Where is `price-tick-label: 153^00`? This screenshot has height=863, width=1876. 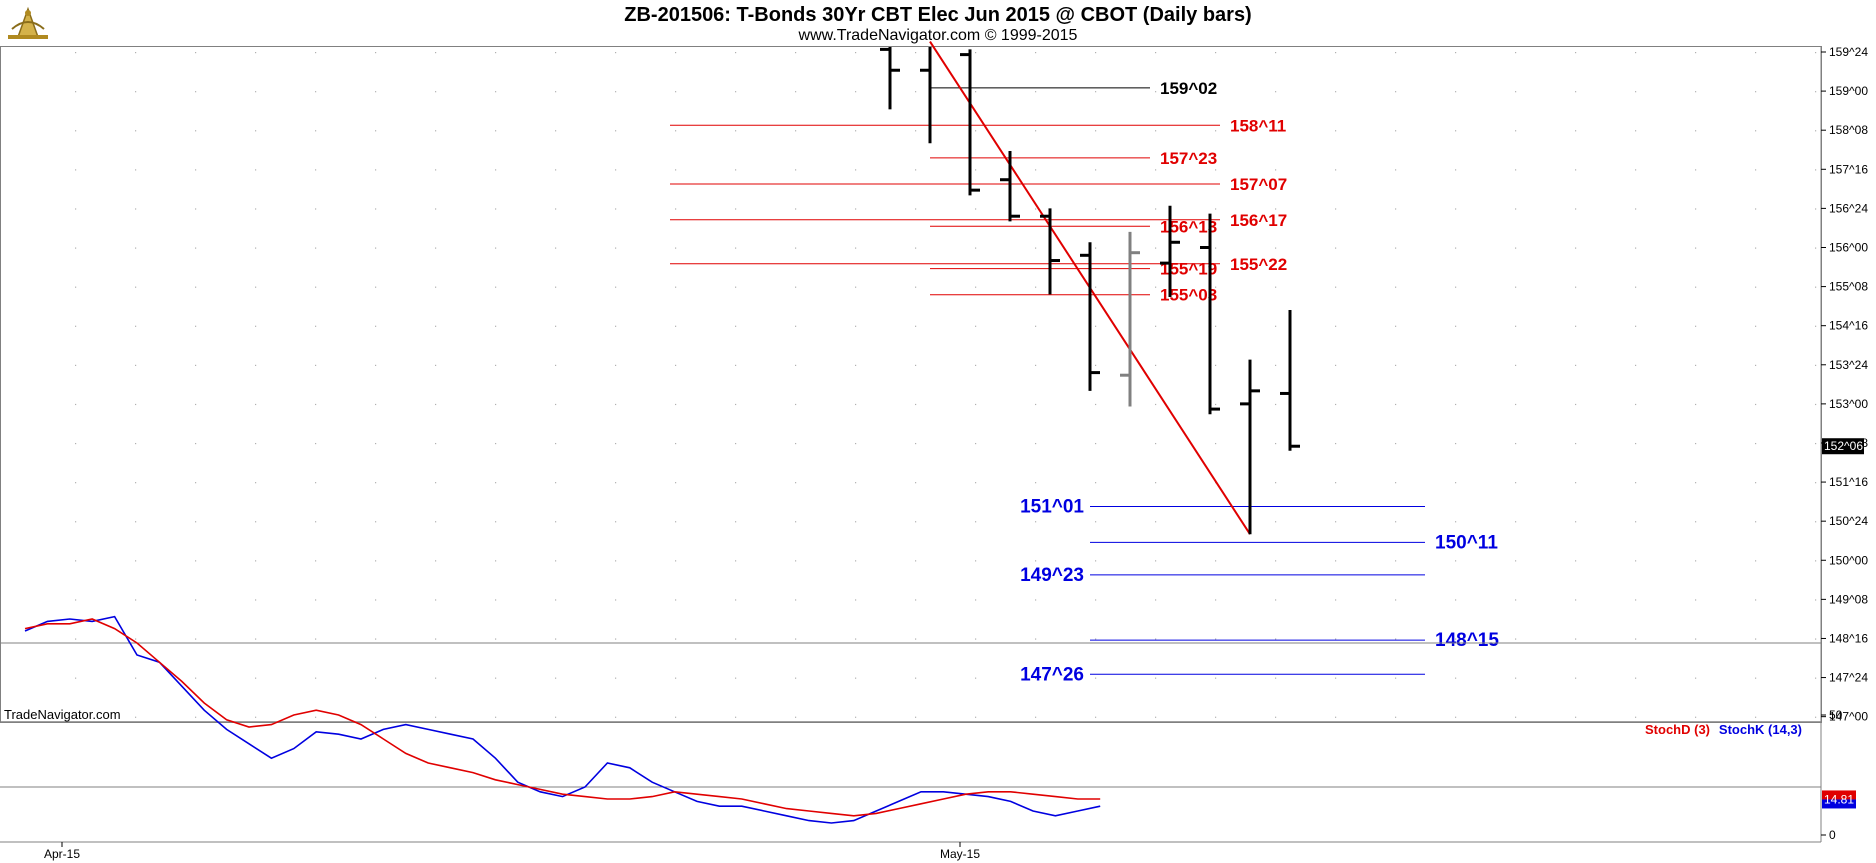 price-tick-label: 153^00 is located at coordinates (1848, 404).